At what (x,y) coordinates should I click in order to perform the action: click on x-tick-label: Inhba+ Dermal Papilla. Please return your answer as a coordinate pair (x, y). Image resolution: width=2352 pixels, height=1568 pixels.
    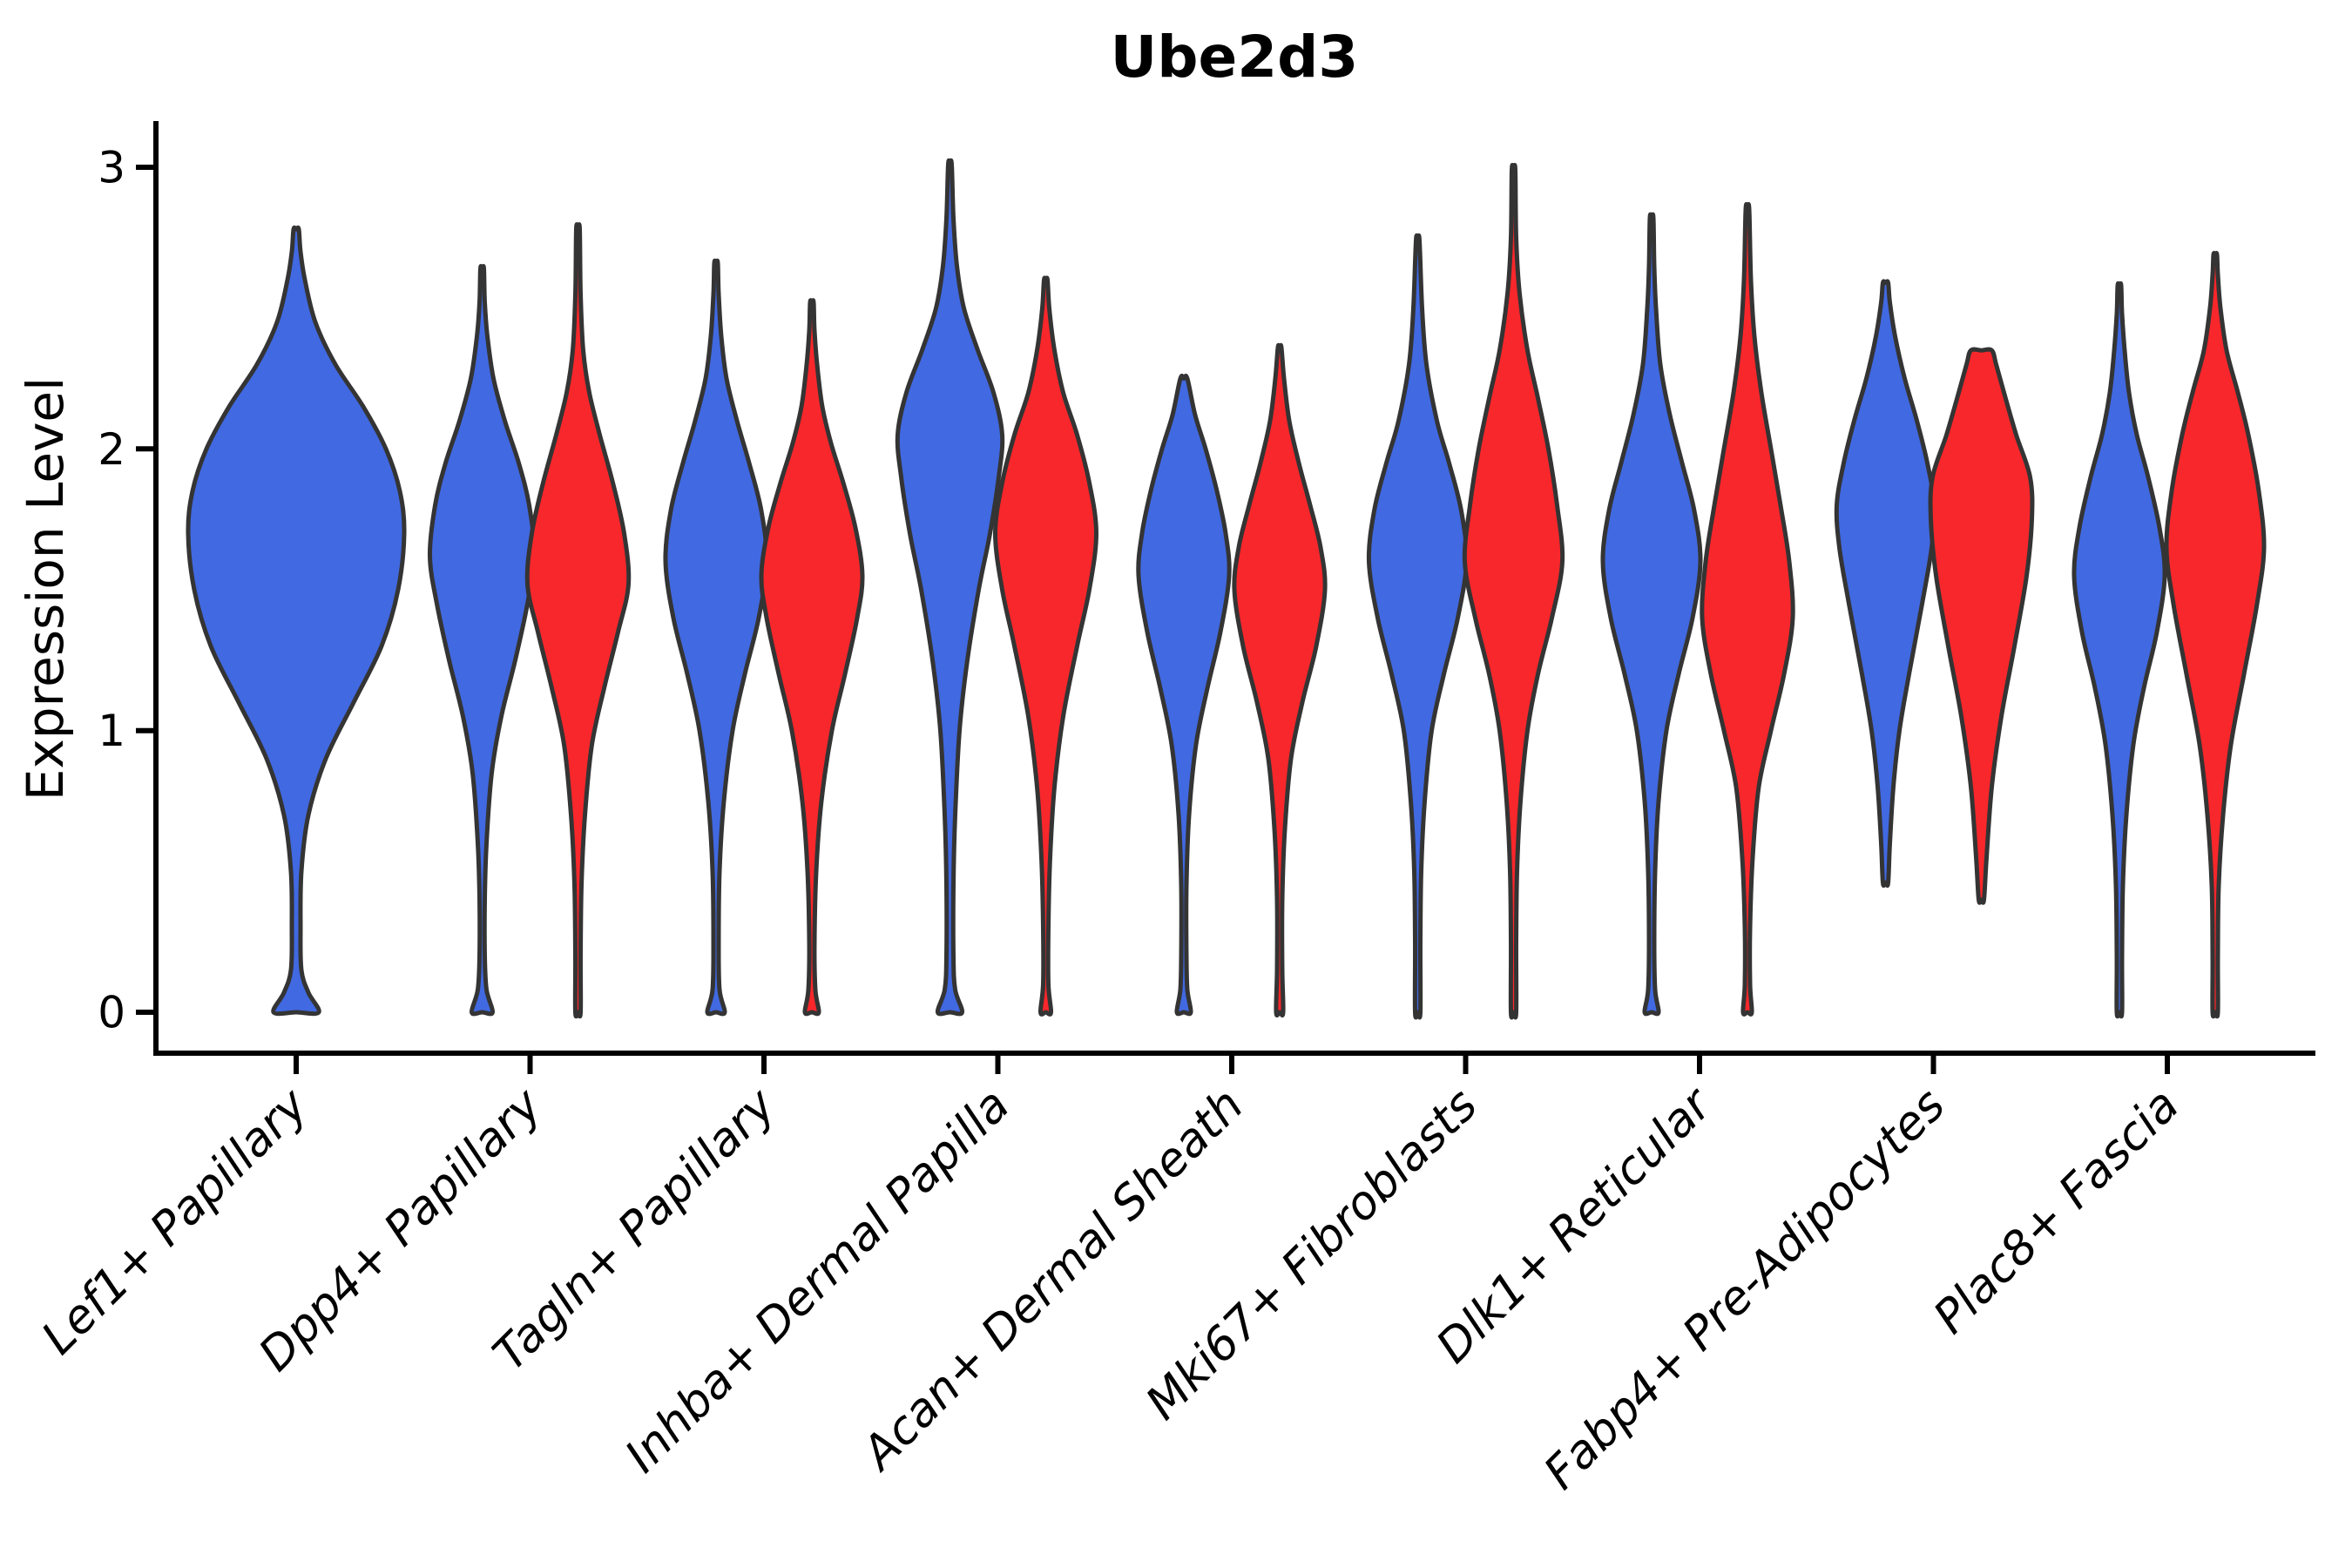
    Looking at the image, I should click on (817, 1280).